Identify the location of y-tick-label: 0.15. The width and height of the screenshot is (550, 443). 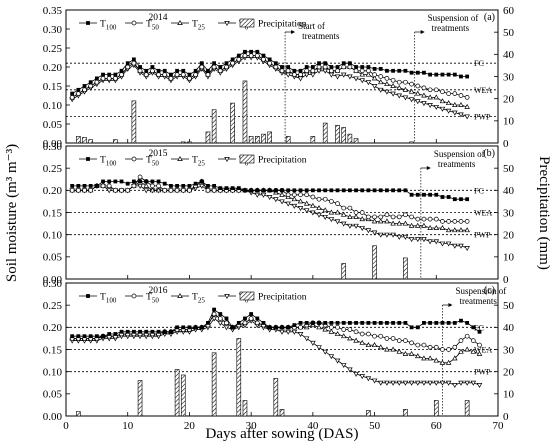
(53, 350).